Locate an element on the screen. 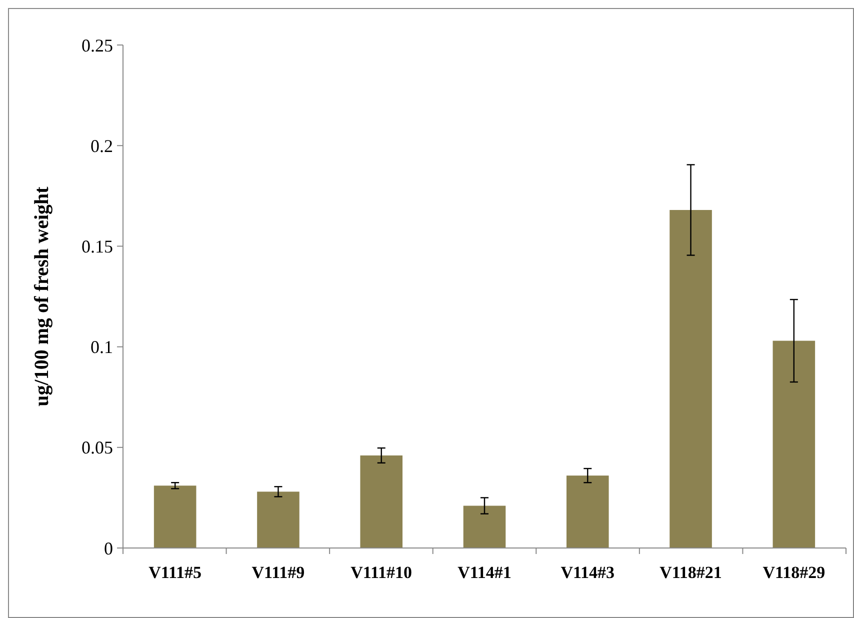 This screenshot has width=854, height=618. x-tick-label: V118#21 is located at coordinates (691, 572).